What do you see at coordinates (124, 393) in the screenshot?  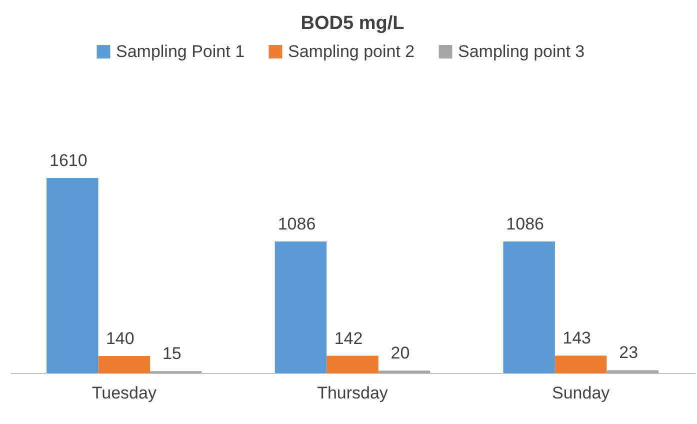 I see `x-tick-label: Tuesday` at bounding box center [124, 393].